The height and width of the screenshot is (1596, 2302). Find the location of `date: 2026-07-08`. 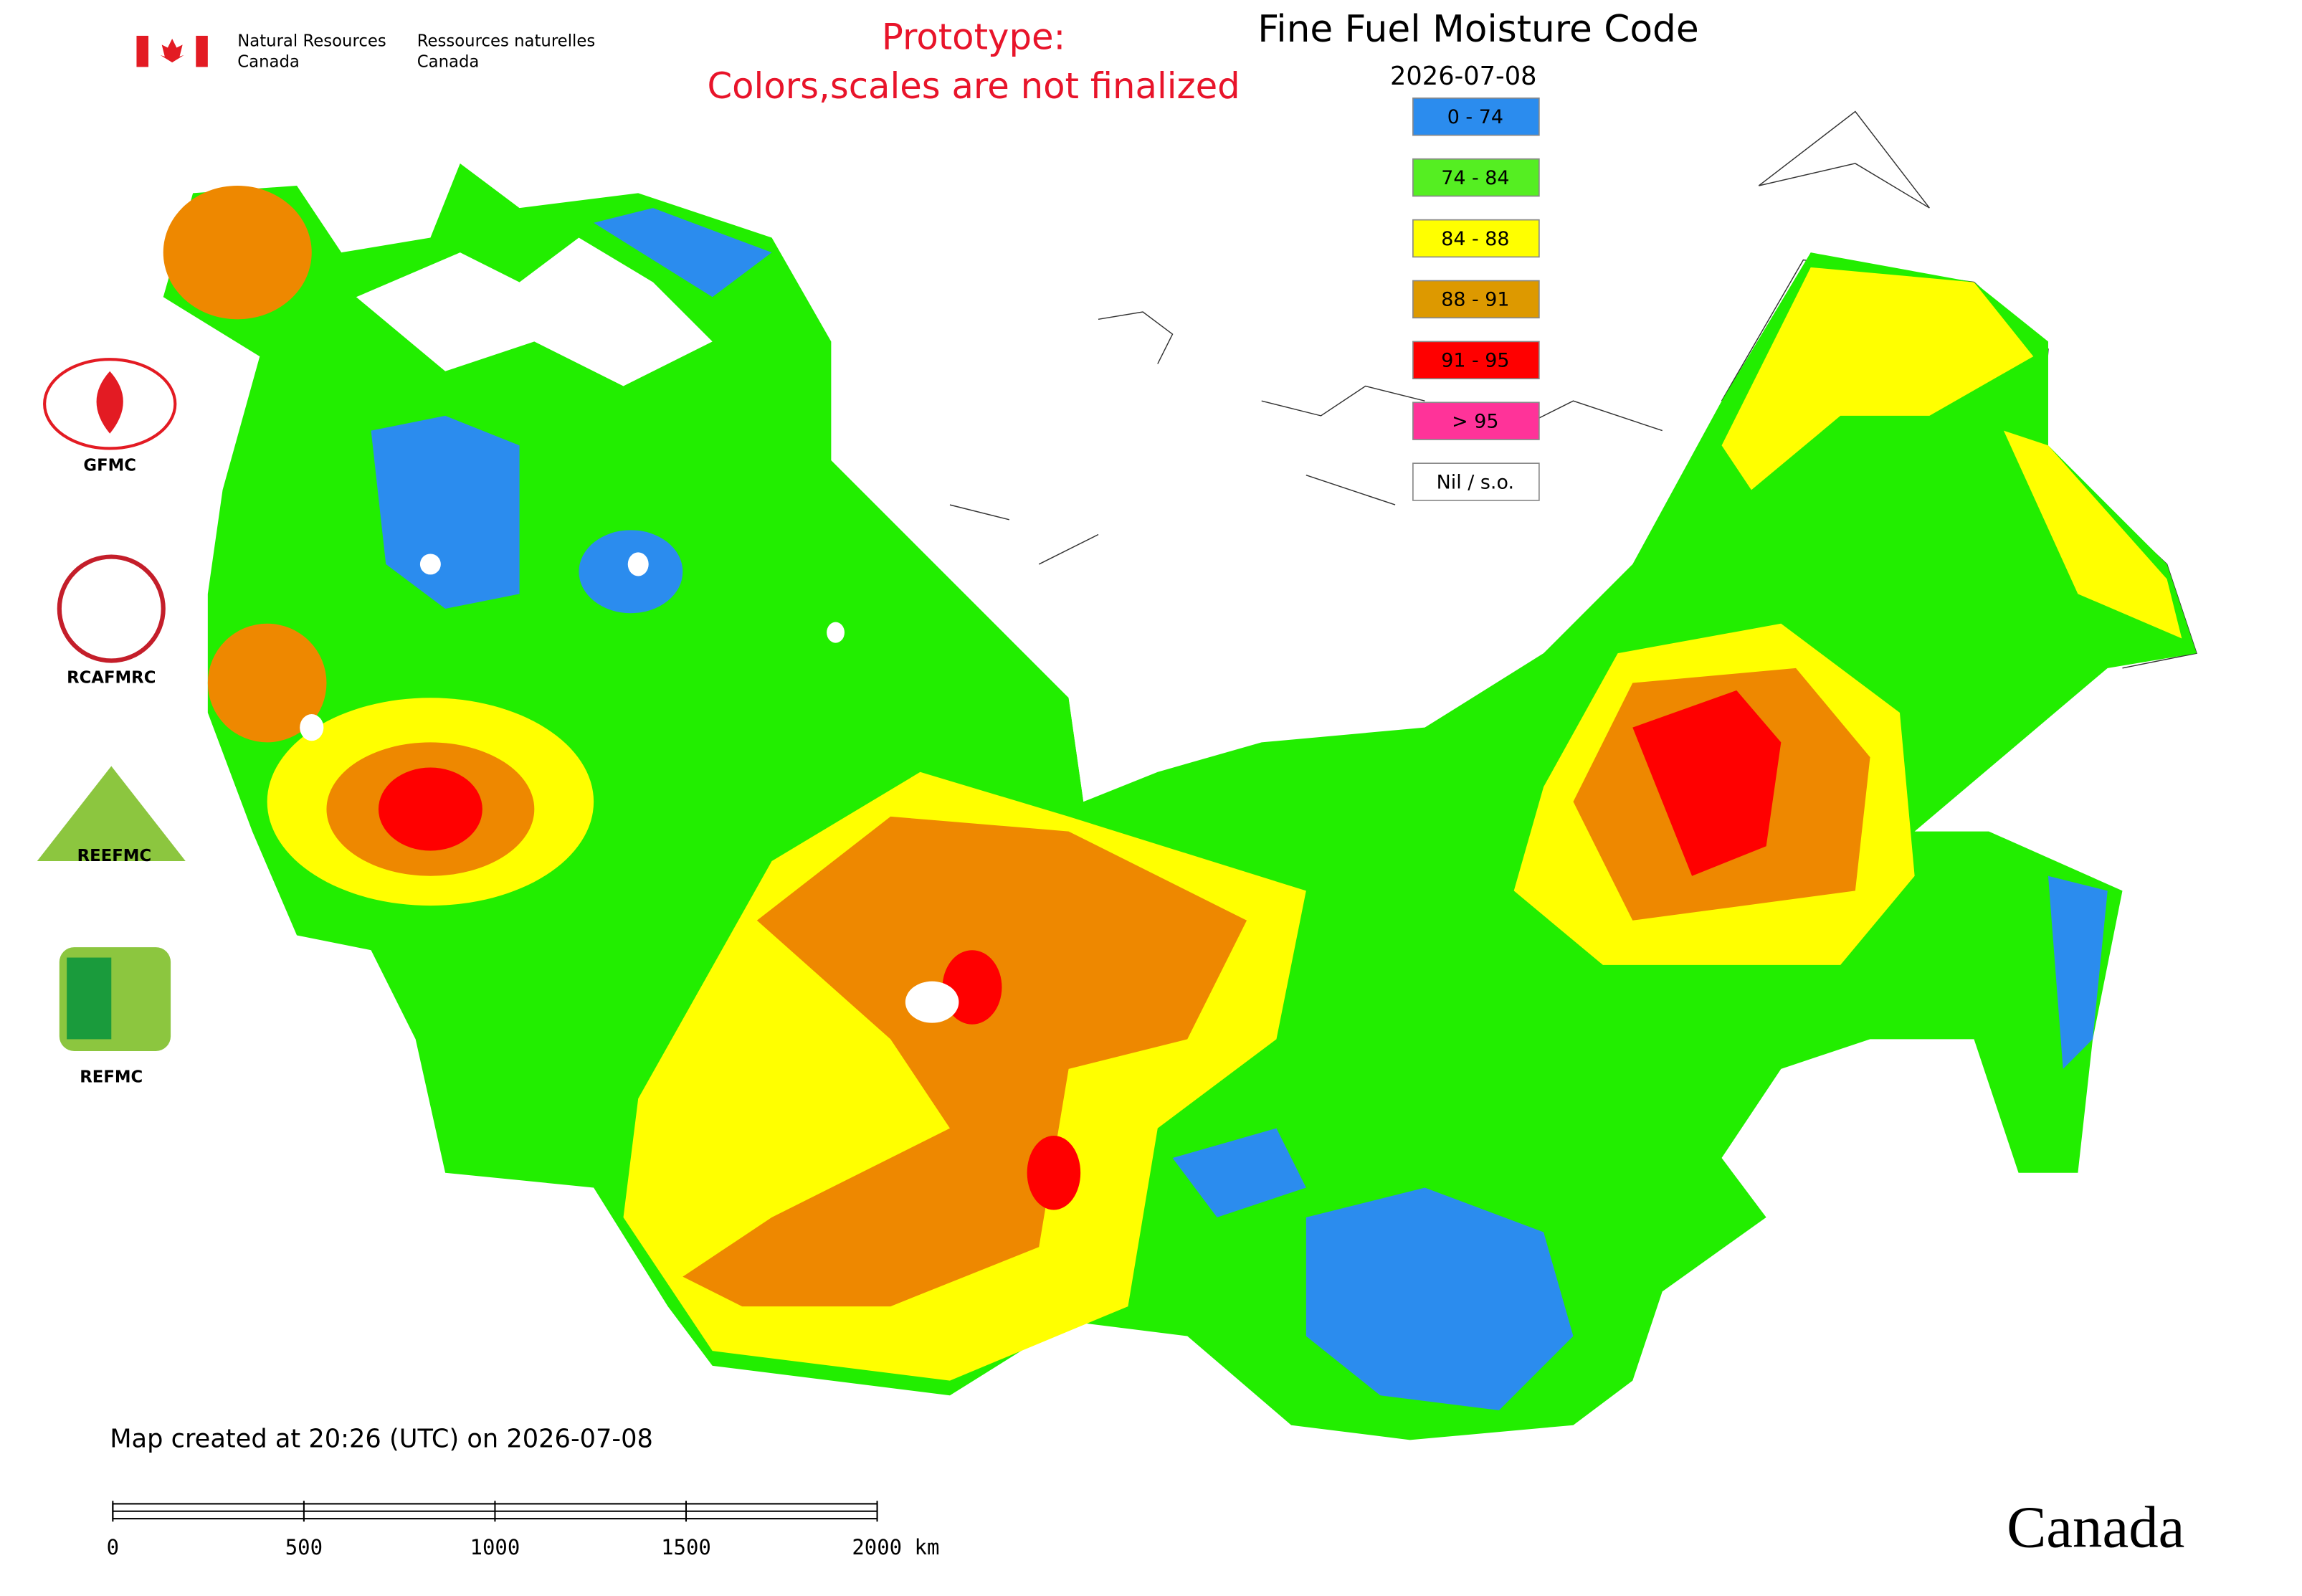

date: 2026-07-08 is located at coordinates (1463, 76).